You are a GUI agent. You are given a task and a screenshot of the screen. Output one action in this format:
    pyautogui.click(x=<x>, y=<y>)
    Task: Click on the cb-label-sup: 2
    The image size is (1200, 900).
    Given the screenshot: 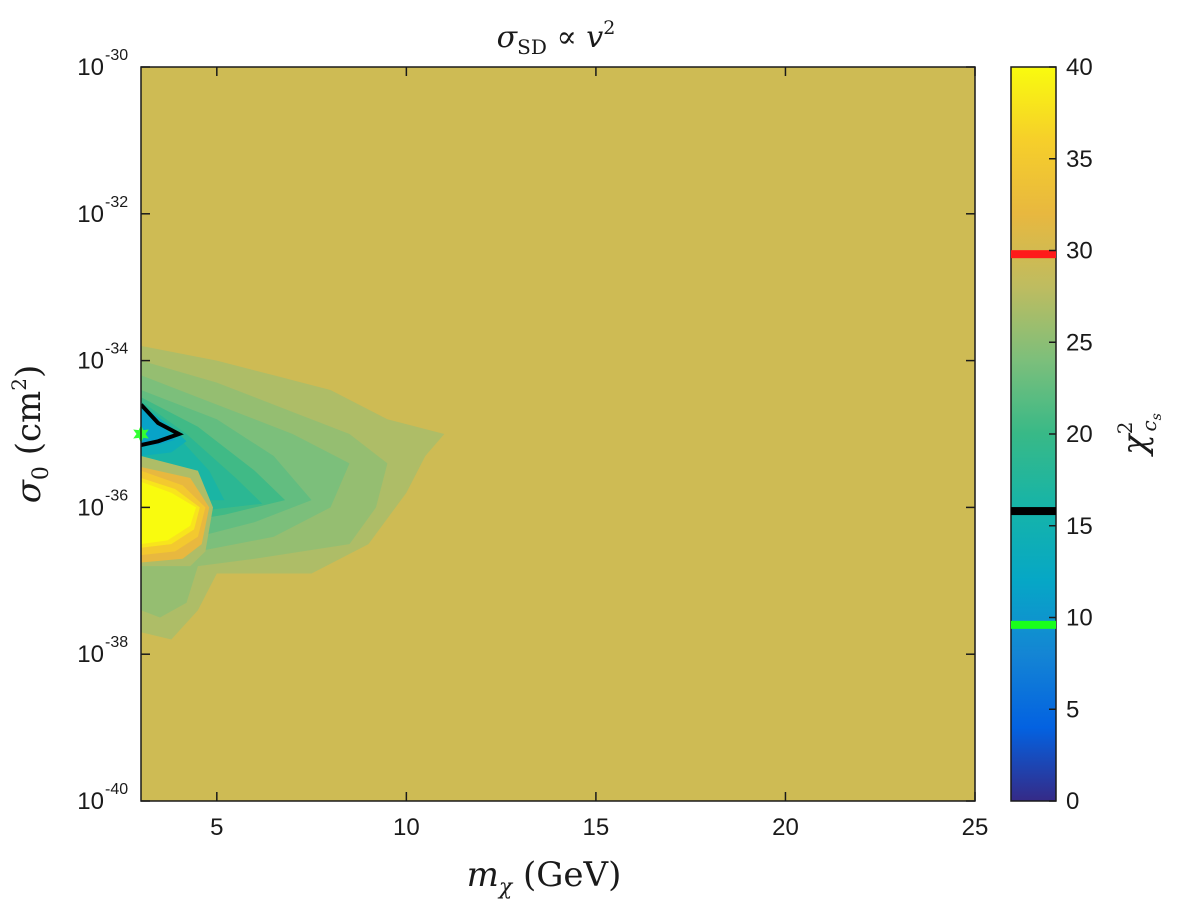 What is the action you would take?
    pyautogui.click(x=1125, y=428)
    